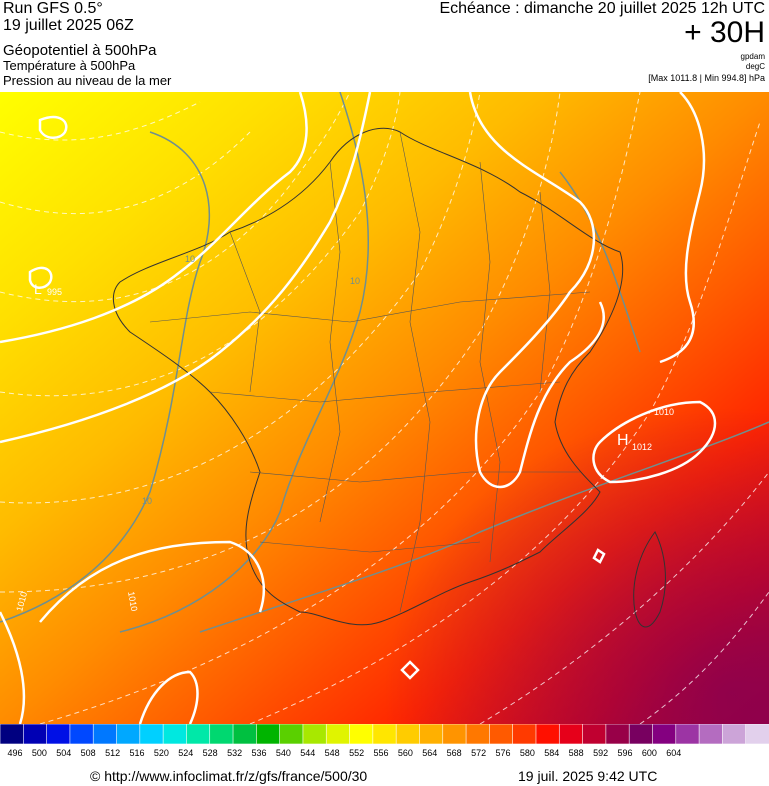 The width and height of the screenshot is (769, 786). Describe the element at coordinates (186, 753) in the screenshot. I see `scale-tick-label: 524` at that location.